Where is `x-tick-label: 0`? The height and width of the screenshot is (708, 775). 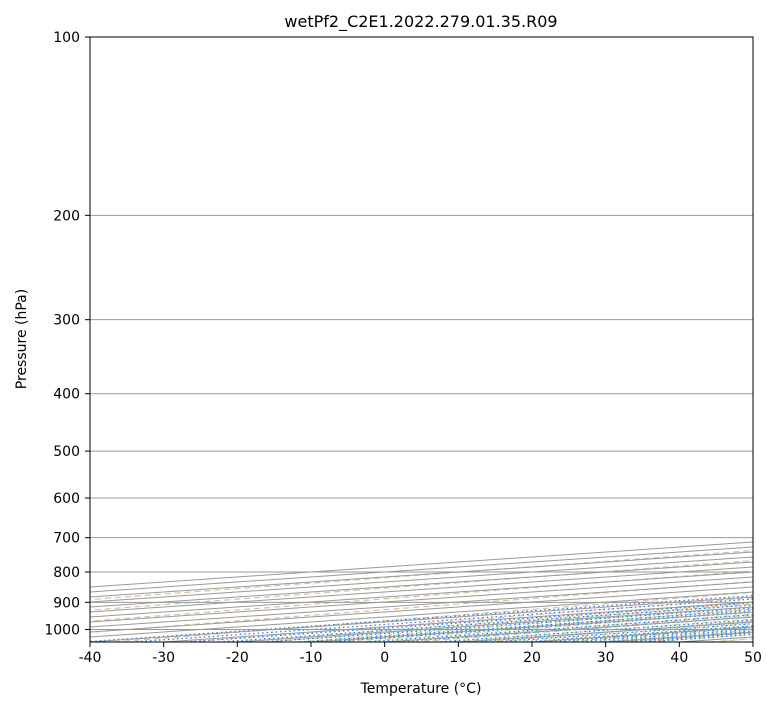
x-tick-label: 0 is located at coordinates (384, 658).